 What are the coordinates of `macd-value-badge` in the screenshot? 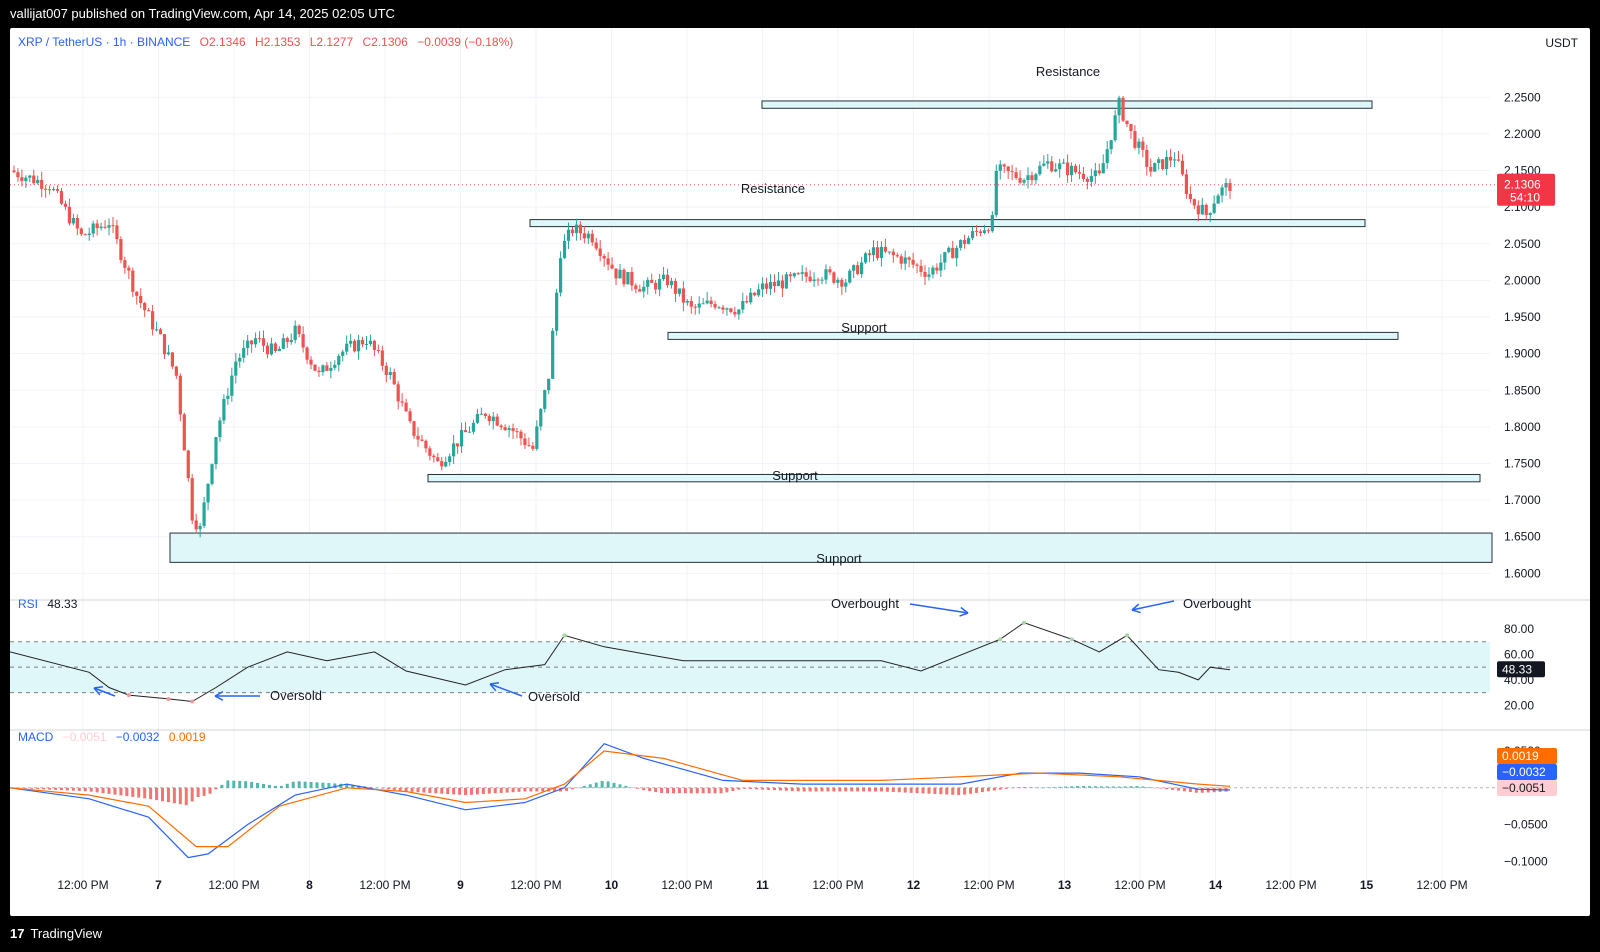 It's located at (1527, 772).